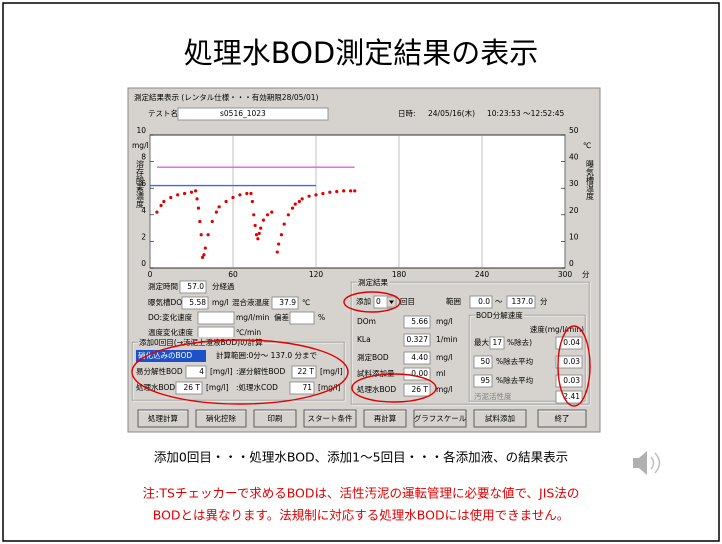  Describe the element at coordinates (419, 357) in the screenshot. I see `field-value: 4.40` at that location.